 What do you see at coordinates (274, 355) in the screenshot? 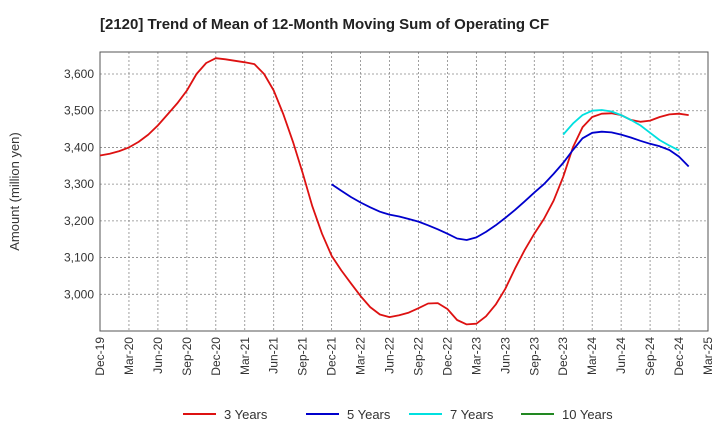
I see `x-tick-label: Jun-21` at bounding box center [274, 355].